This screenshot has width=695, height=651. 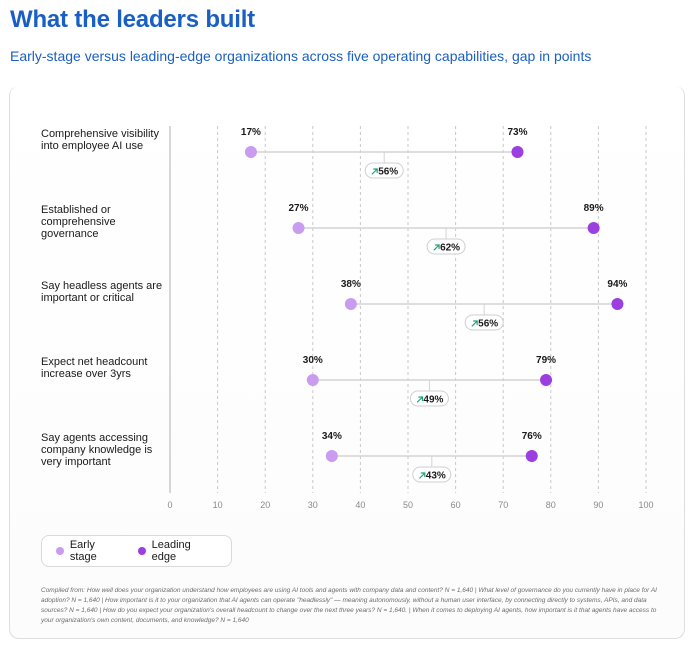 I want to click on x-tick-label: 10, so click(x=218, y=505).